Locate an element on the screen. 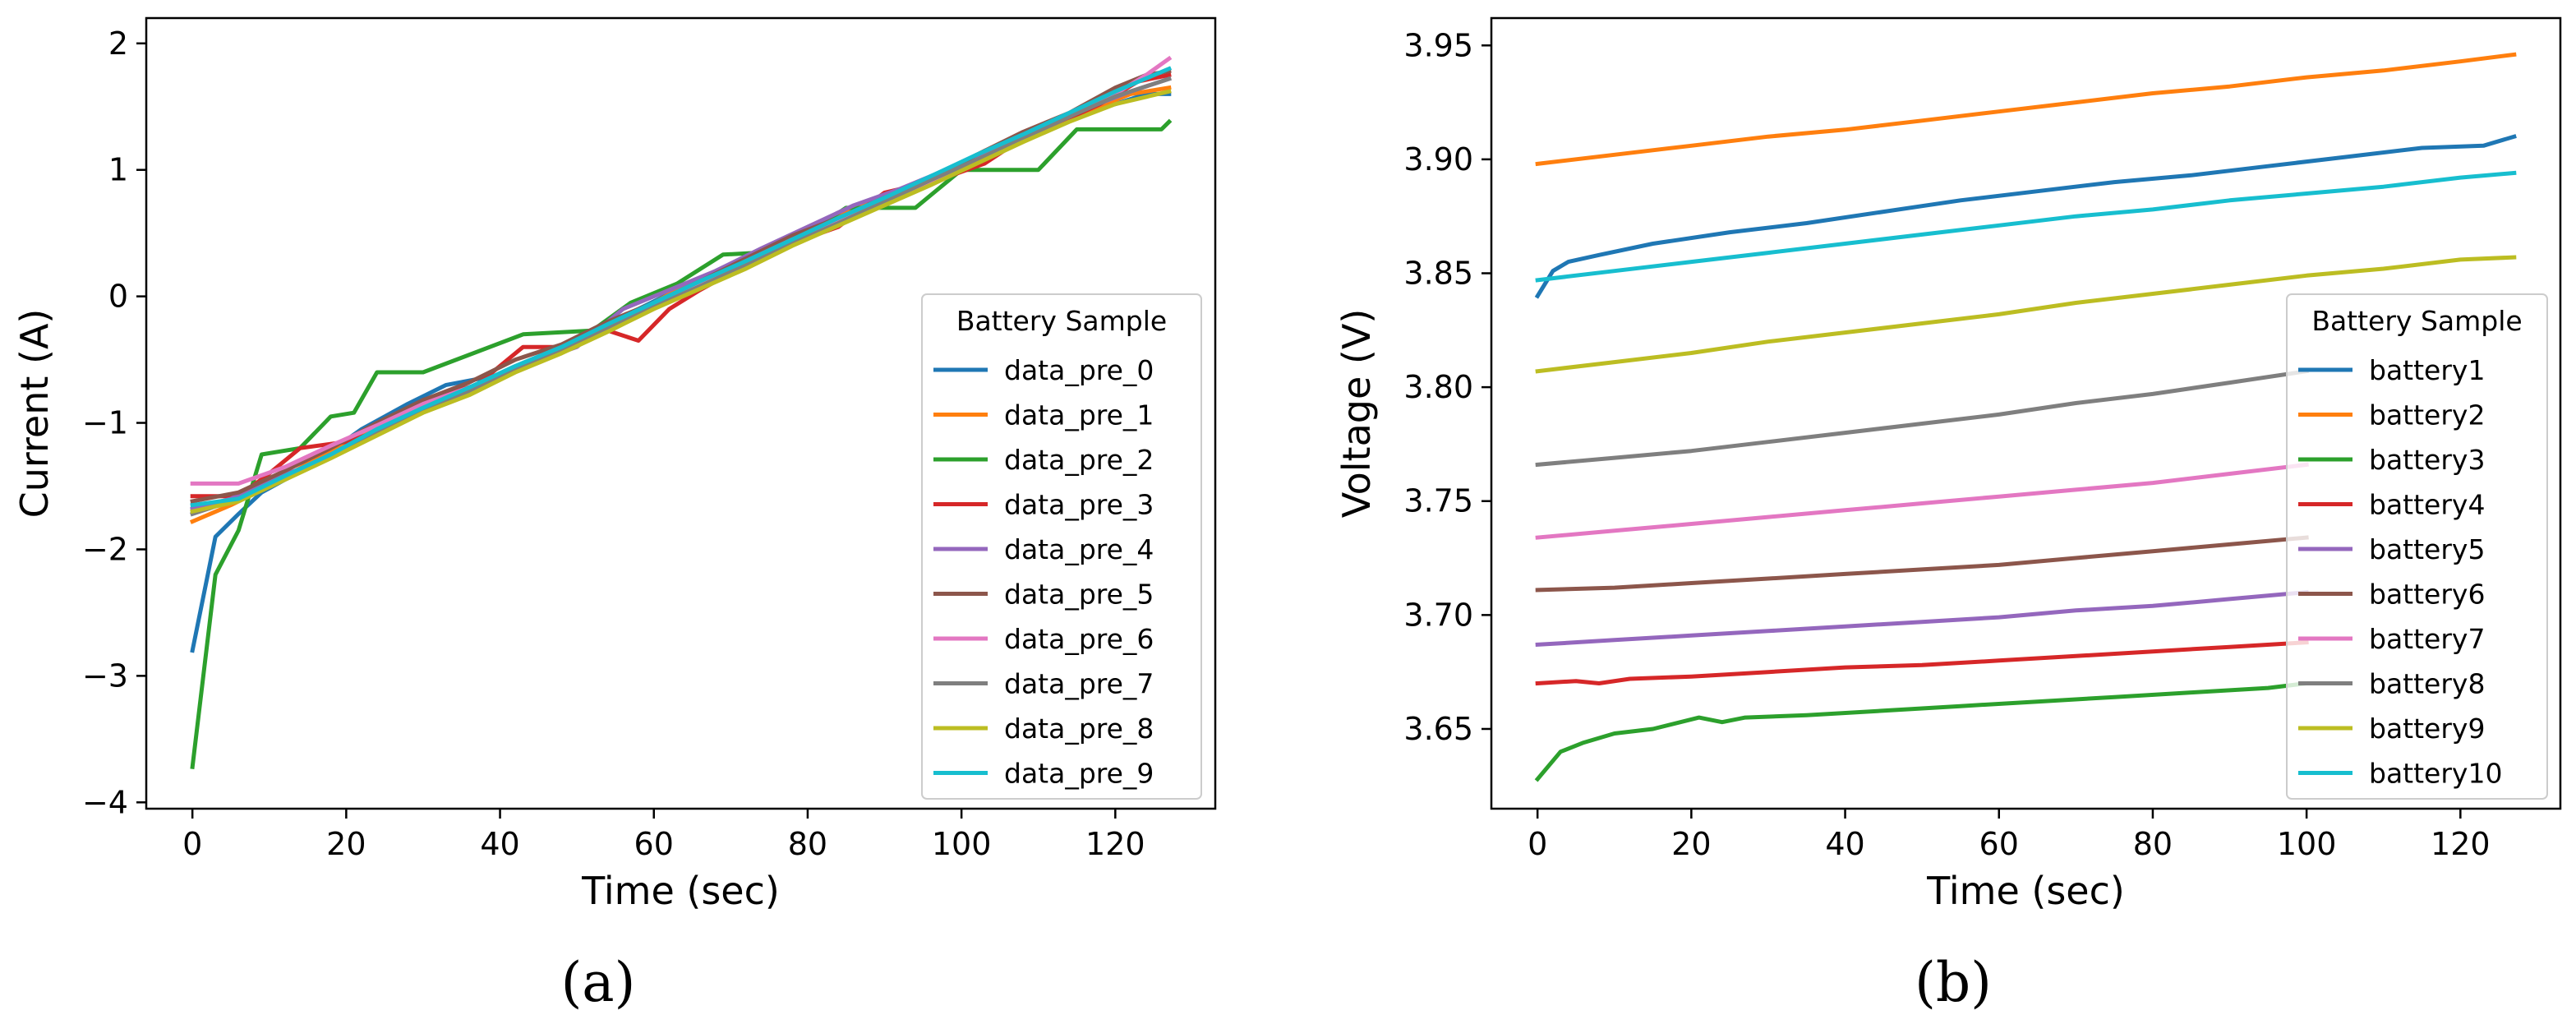  legend-label-data_pre_2: data_pre_2 is located at coordinates (1079, 460).